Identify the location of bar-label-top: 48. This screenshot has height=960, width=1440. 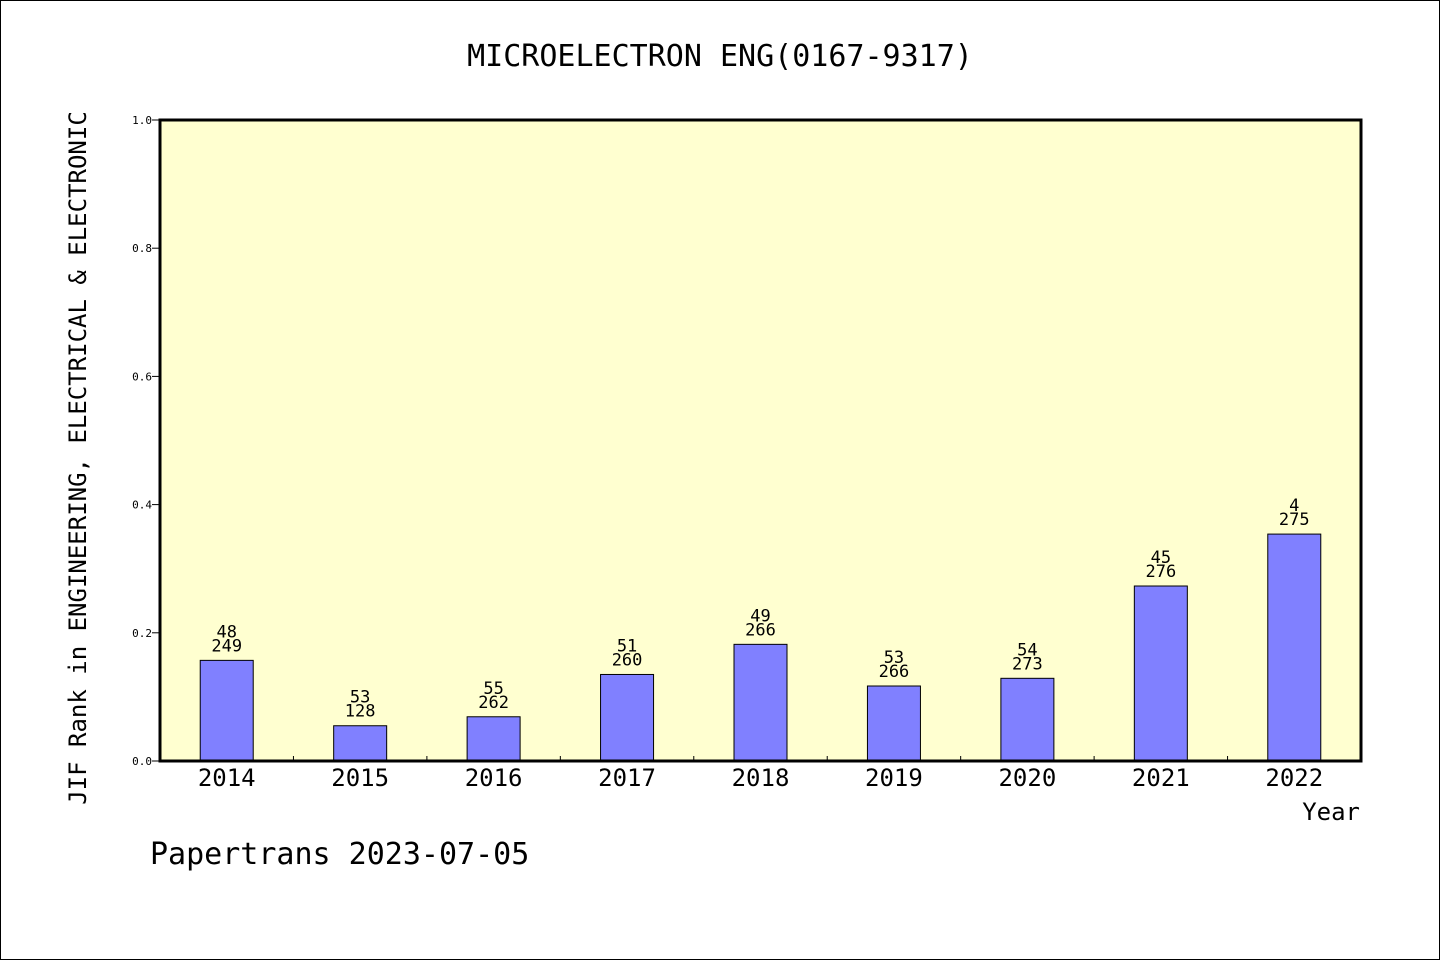
(226, 632).